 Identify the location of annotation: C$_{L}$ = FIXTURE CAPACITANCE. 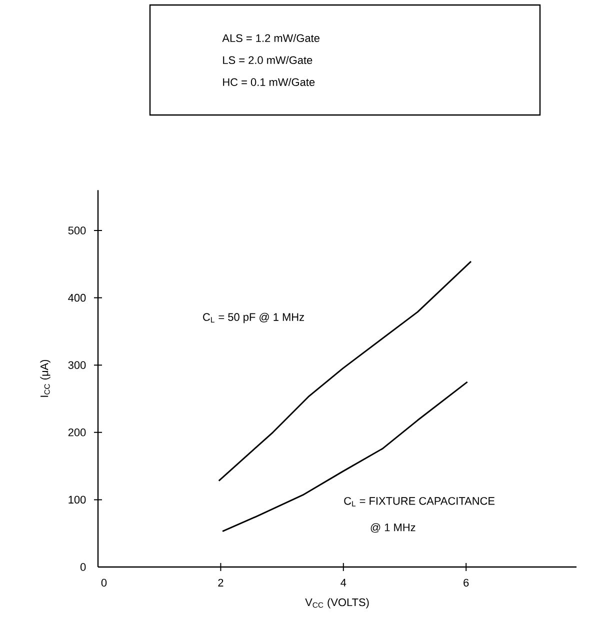
(419, 501).